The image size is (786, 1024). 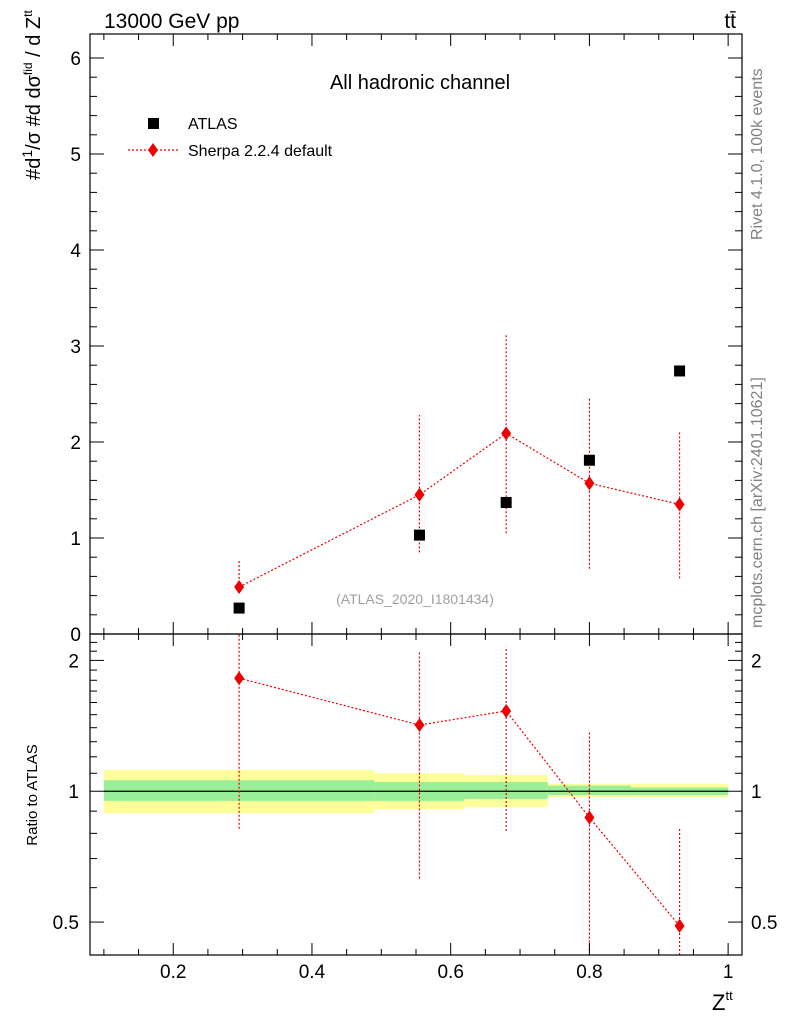 I want to click on y-tick-label-ratio-left: 2, so click(x=73, y=661).